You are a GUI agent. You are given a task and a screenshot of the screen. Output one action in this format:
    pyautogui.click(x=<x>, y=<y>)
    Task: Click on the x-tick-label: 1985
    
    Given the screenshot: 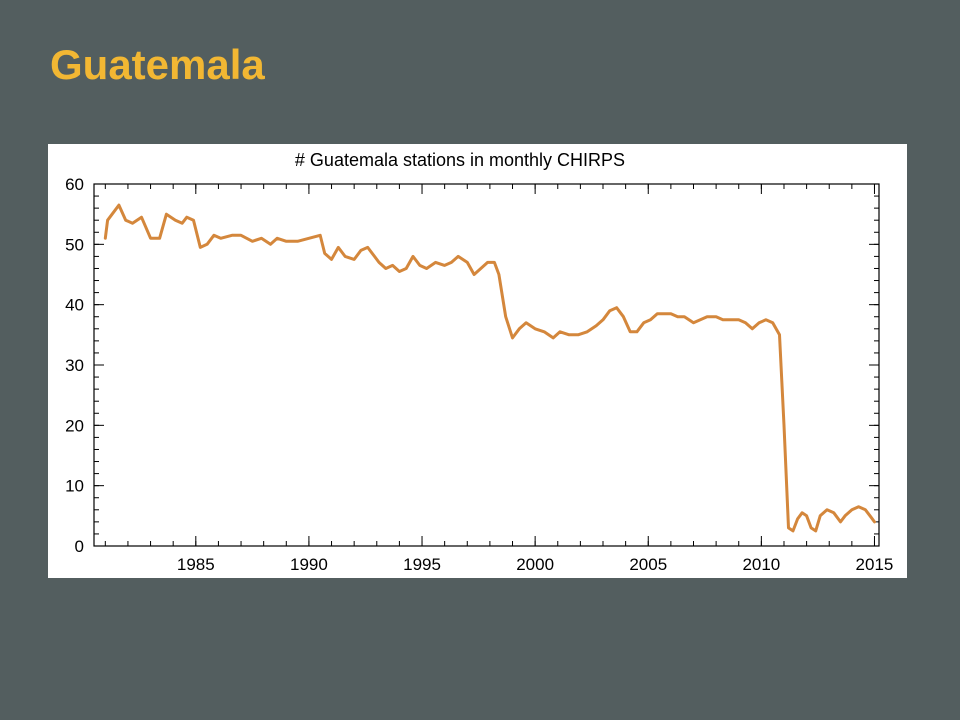 What is the action you would take?
    pyautogui.click(x=196, y=564)
    